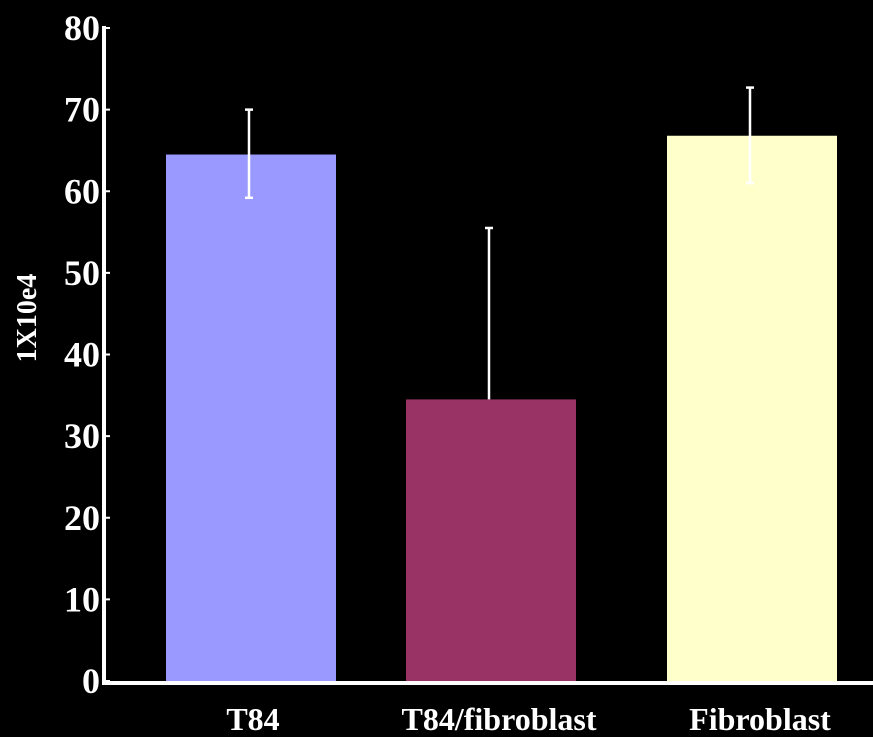 The width and height of the screenshot is (873, 737). What do you see at coordinates (82, 599) in the screenshot?
I see `y-tick-label: 10` at bounding box center [82, 599].